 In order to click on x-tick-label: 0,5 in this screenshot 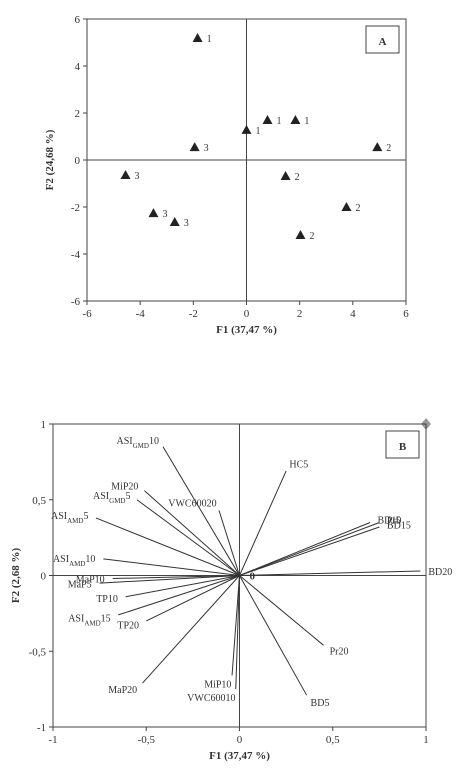, I will do `click(333, 740)`.